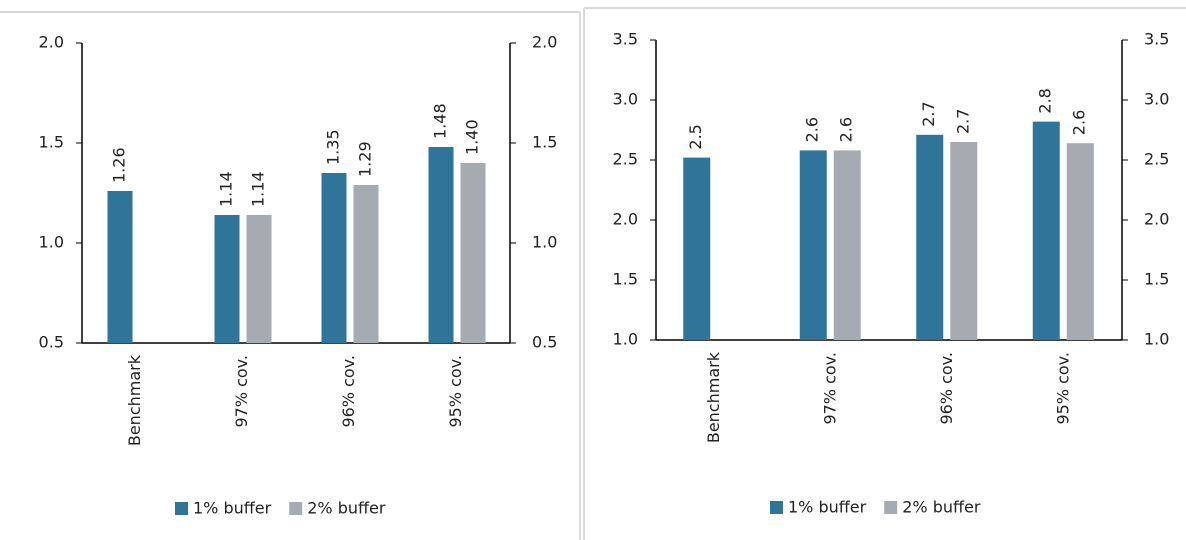  Describe the element at coordinates (1156, 159) in the screenshot. I see `y2-tick-label: 2.5` at that location.